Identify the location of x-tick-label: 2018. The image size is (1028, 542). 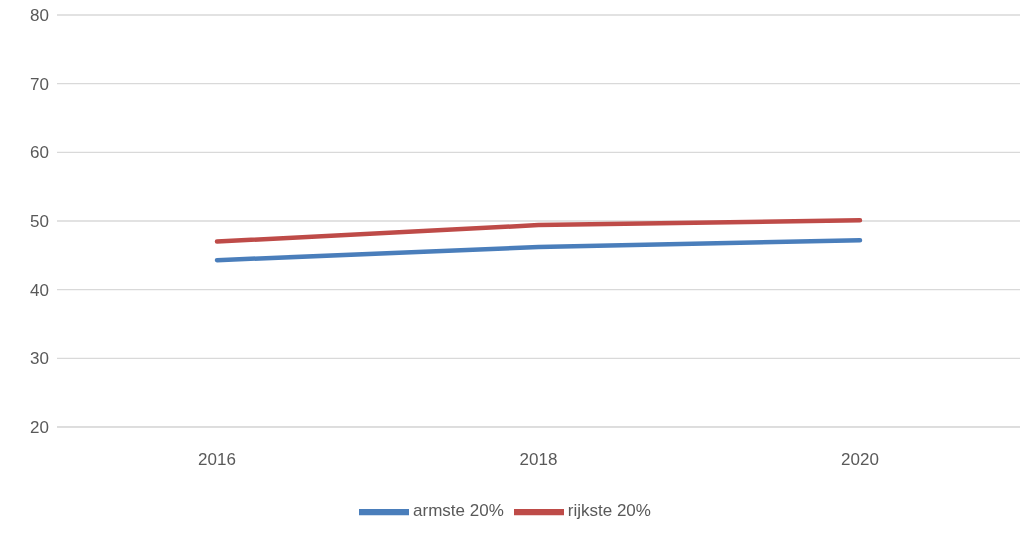
(538, 460).